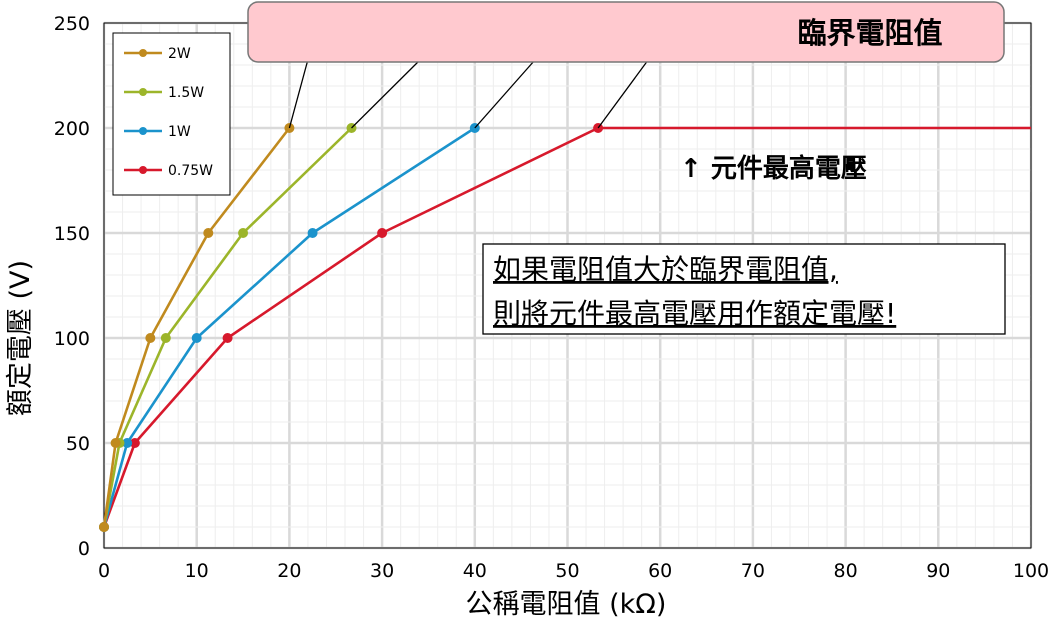 This screenshot has width=1051, height=619. What do you see at coordinates (164, 93) in the screenshot?
I see `legend-item-1.5W: 1.5W` at bounding box center [164, 93].